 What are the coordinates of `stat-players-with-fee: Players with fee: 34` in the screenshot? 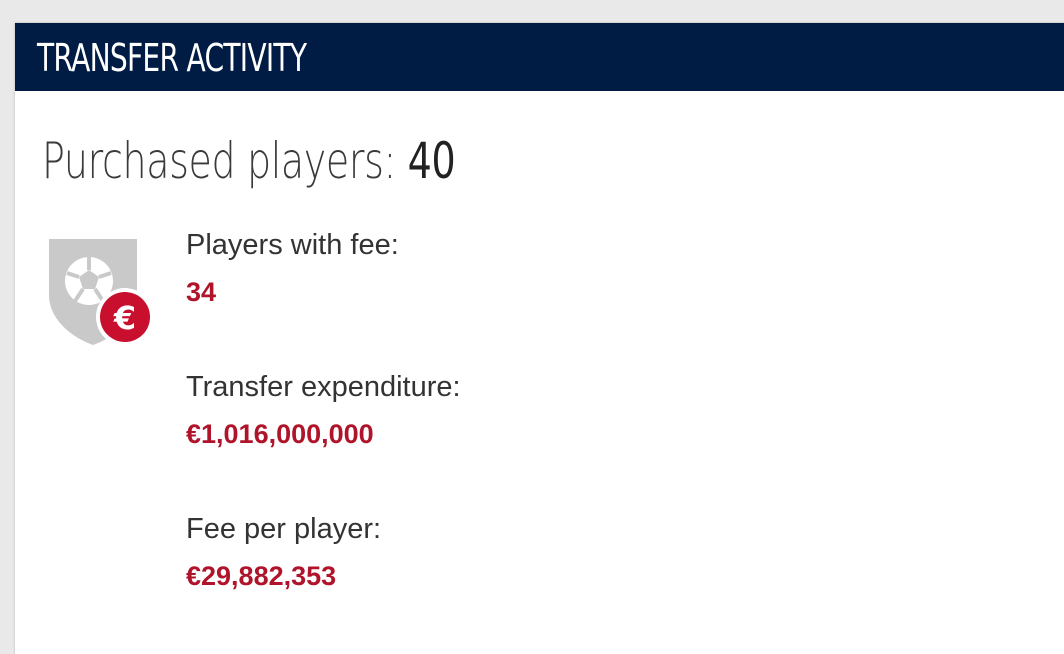 It's located at (486, 299).